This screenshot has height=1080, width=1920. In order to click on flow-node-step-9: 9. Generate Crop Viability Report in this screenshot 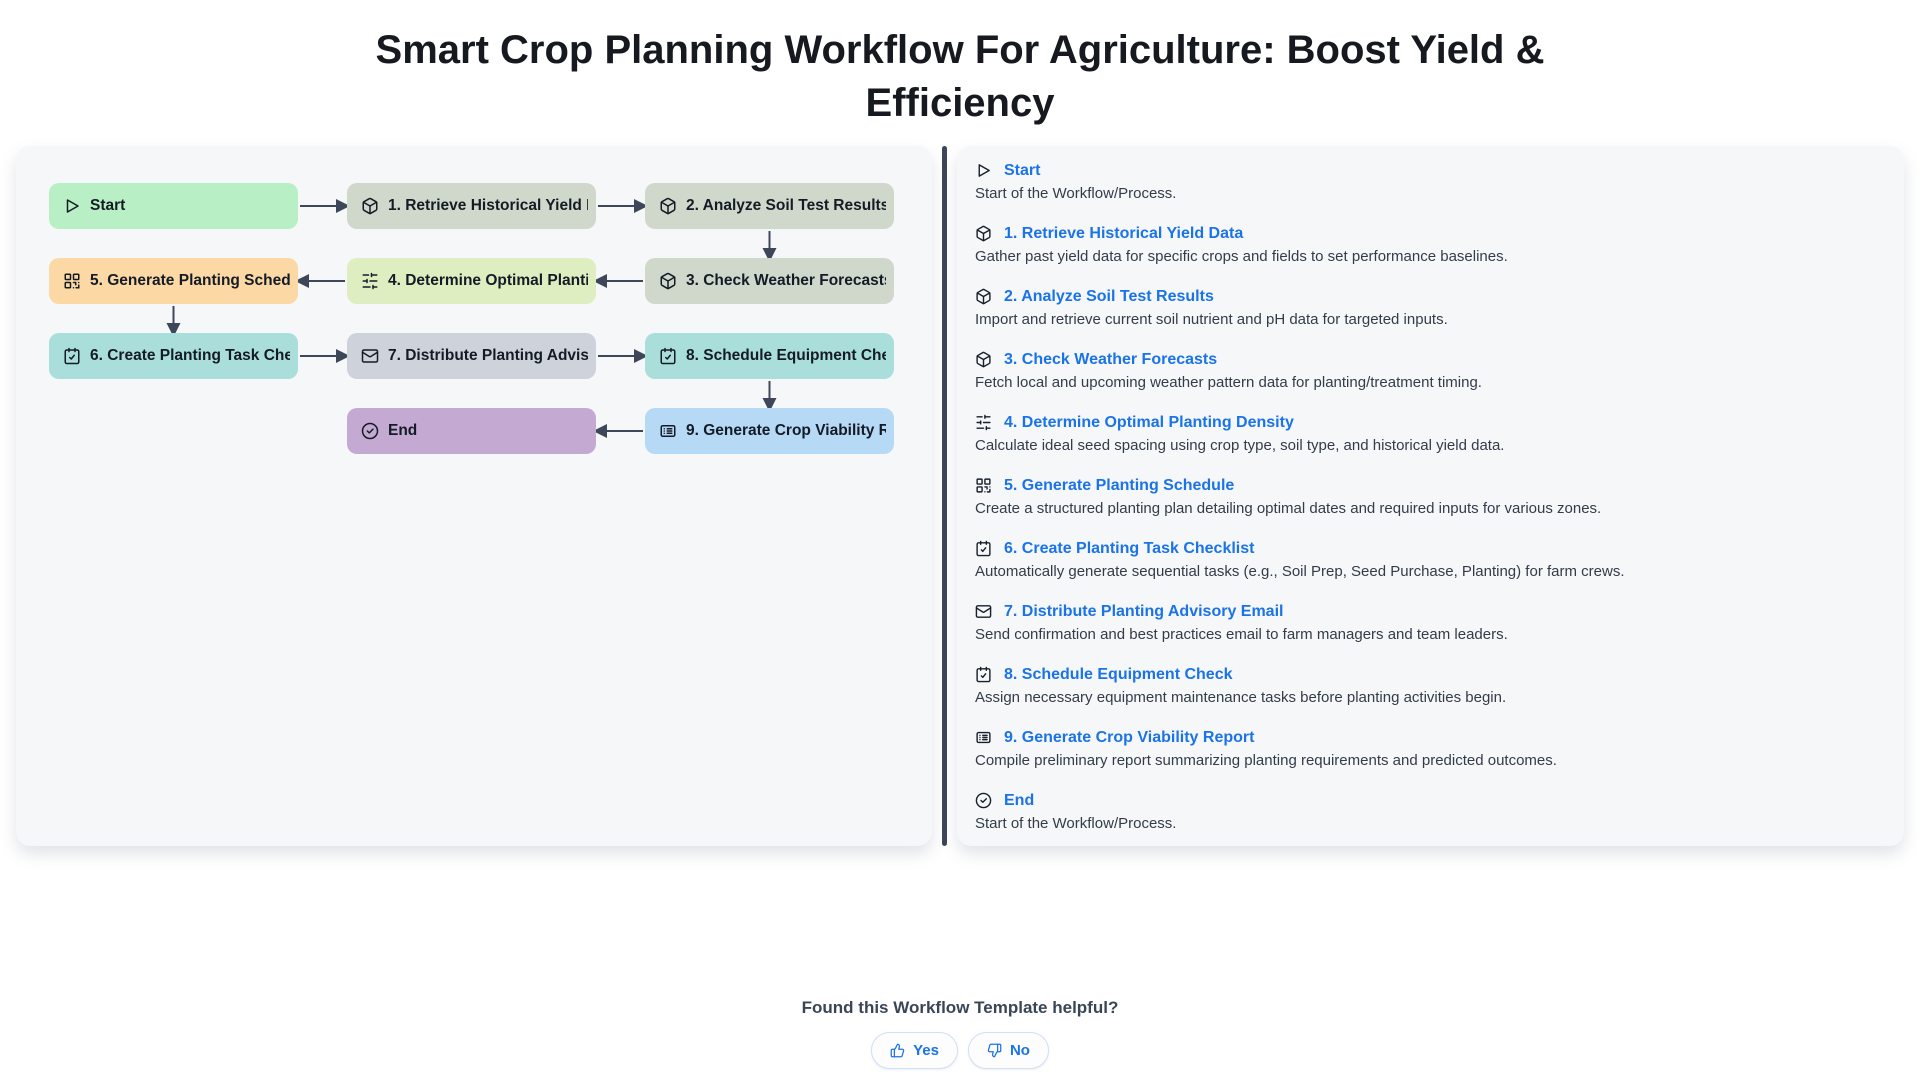, I will do `click(769, 430)`.